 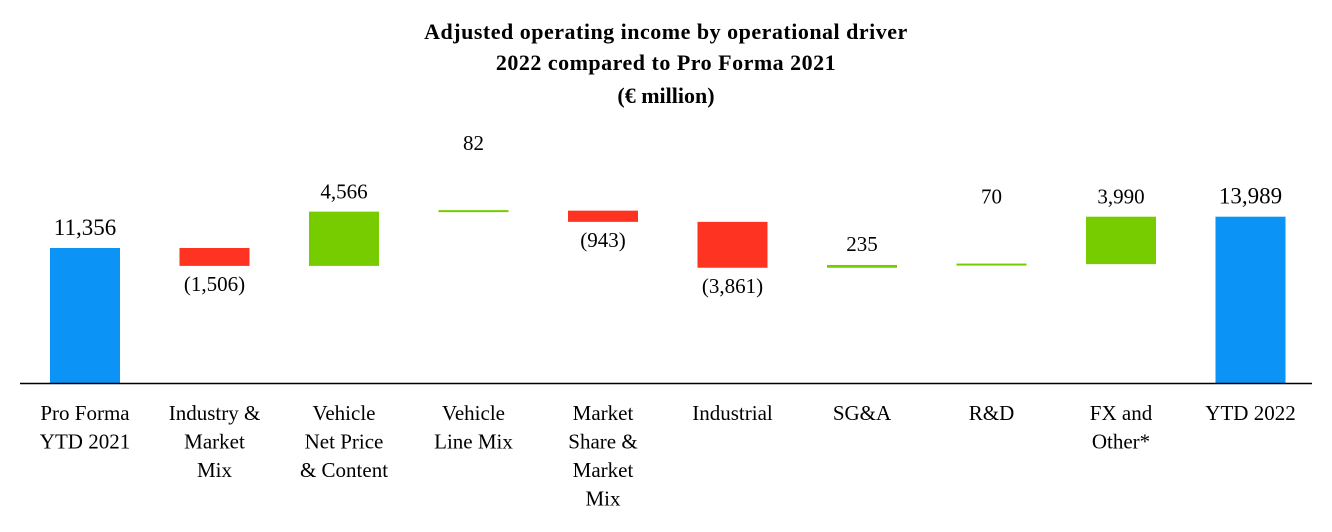 What do you see at coordinates (473, 442) in the screenshot?
I see `category-label-vehicle-line-mix-line-2: Line Mix` at bounding box center [473, 442].